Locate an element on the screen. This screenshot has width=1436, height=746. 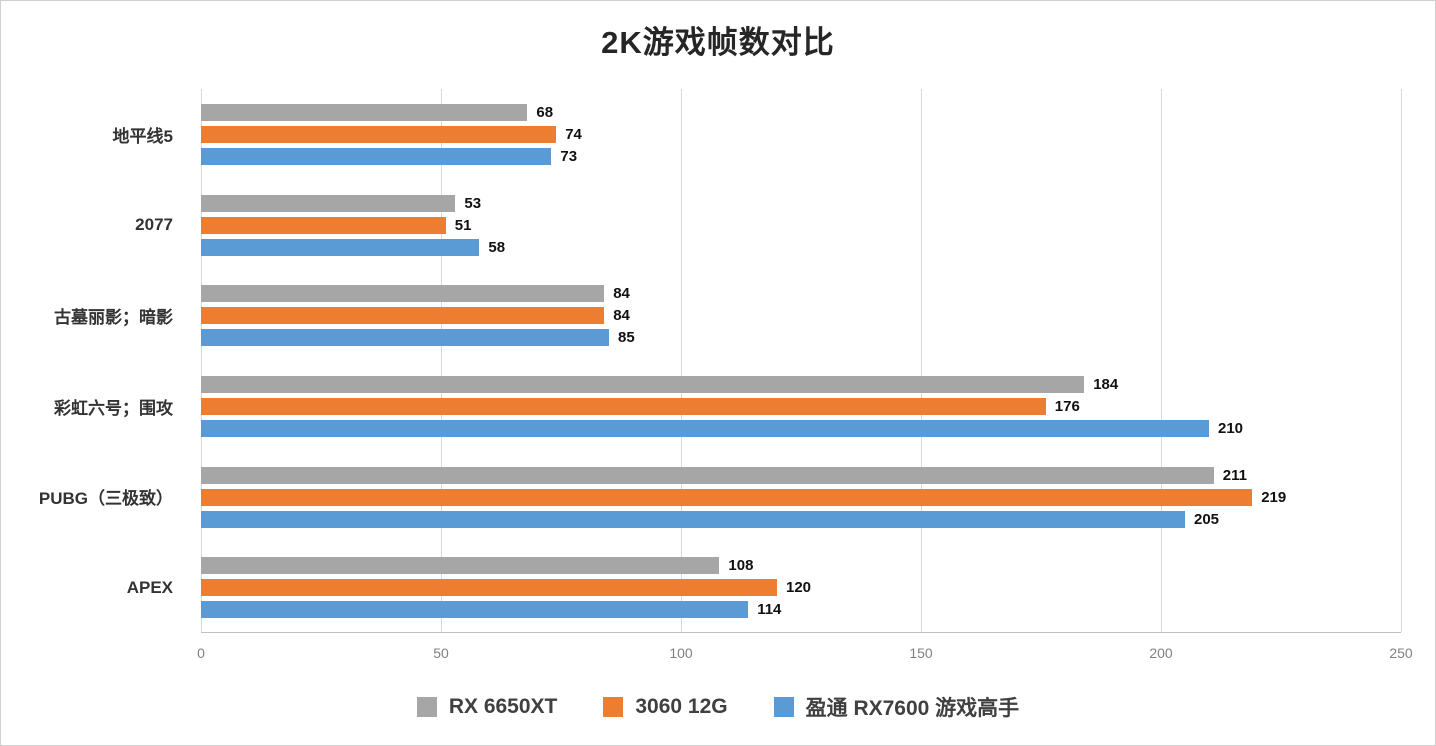
legend-label: RX 6650XT is located at coordinates (503, 706).